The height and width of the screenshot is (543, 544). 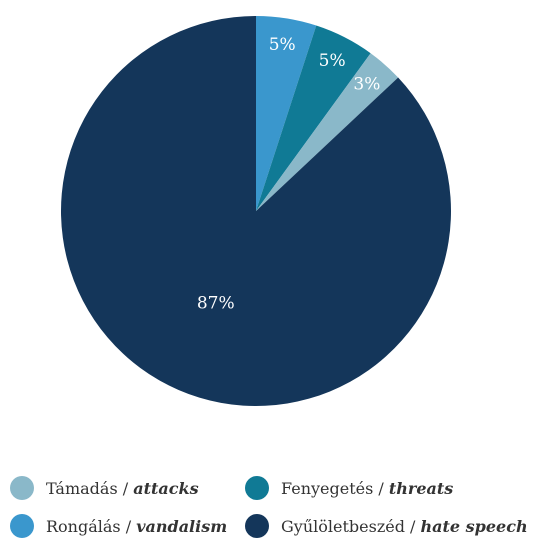 I want to click on slice-label-attacks: 3%, so click(x=366, y=85).